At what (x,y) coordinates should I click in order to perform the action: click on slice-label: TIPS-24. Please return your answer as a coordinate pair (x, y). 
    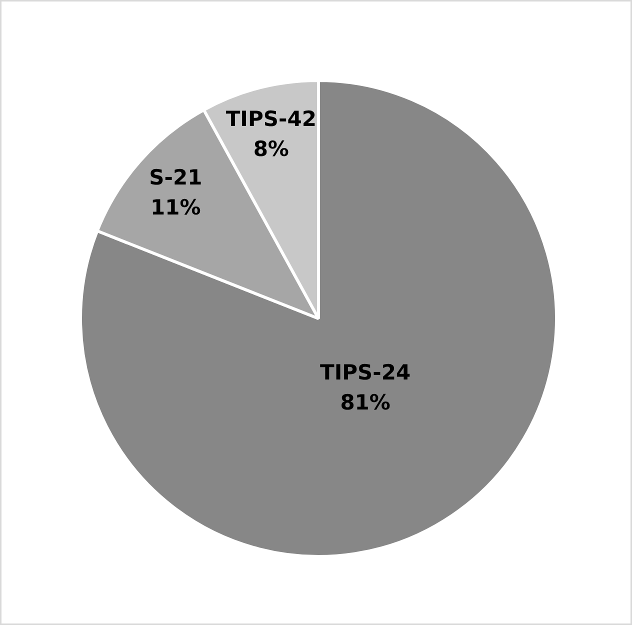
    Looking at the image, I should click on (365, 372).